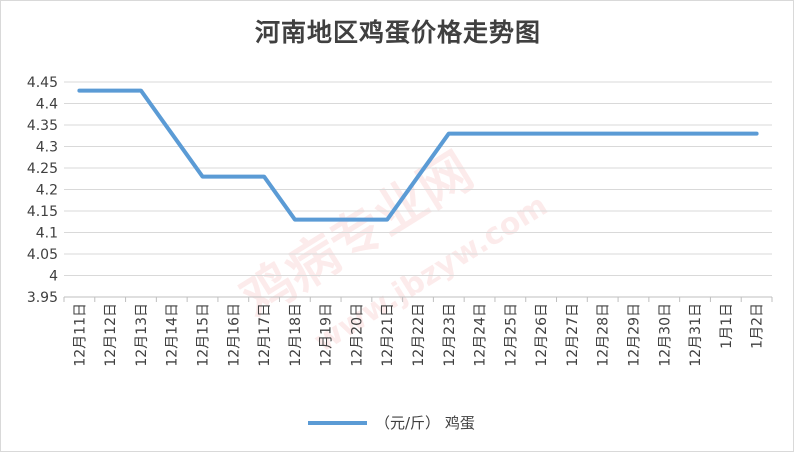 The width and height of the screenshot is (794, 453). What do you see at coordinates (80, 335) in the screenshot?
I see `x-tick-label: 12月11日` at bounding box center [80, 335].